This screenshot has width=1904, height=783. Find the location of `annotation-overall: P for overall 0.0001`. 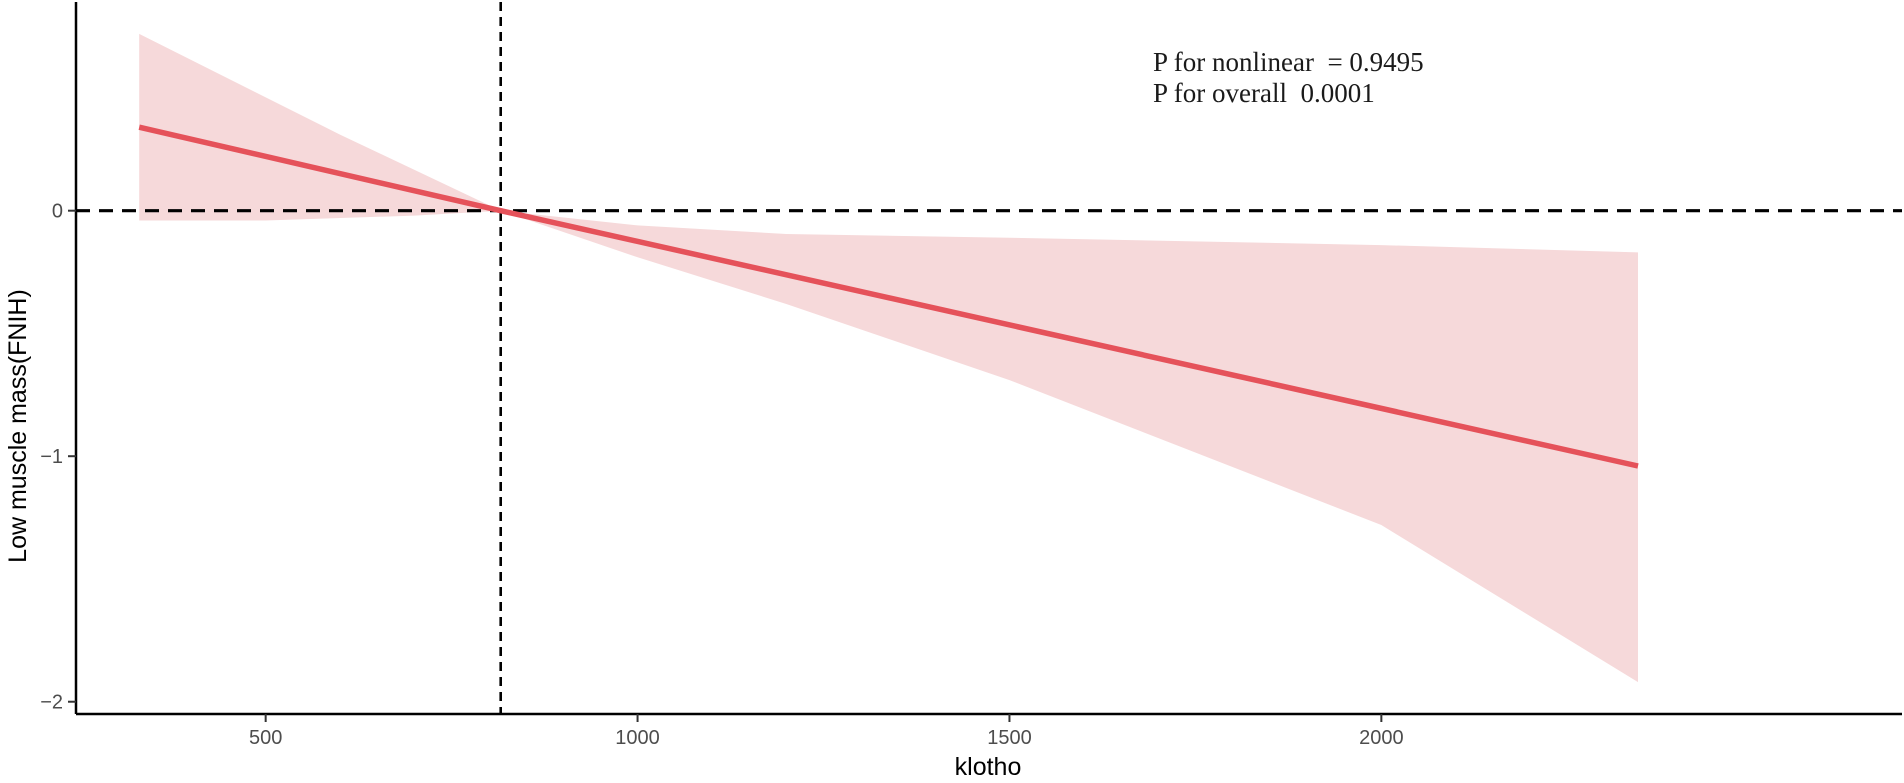

annotation-overall: P for overall 0.0001 is located at coordinates (1264, 93).